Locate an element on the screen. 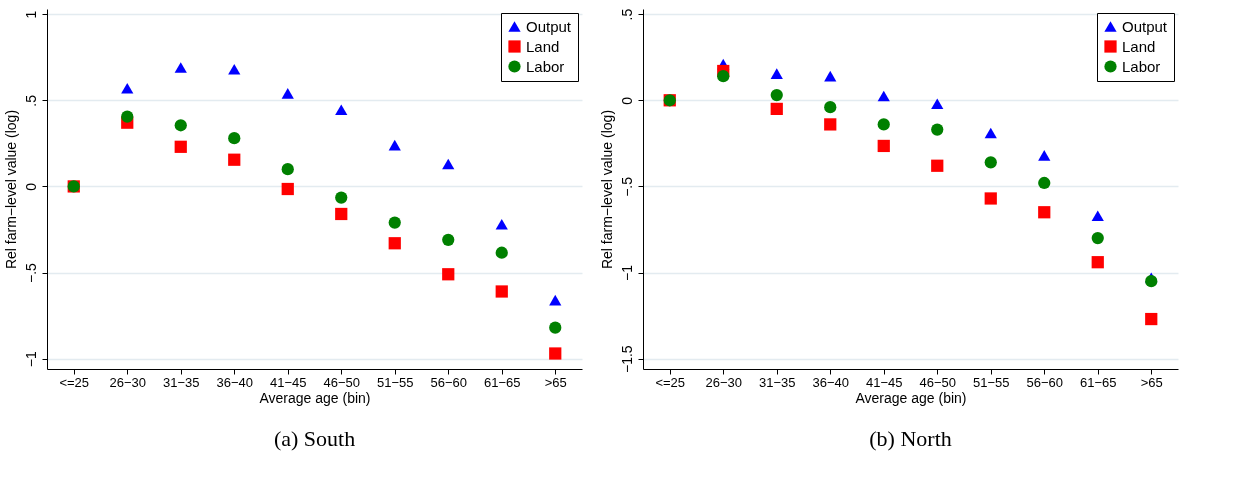 The width and height of the screenshot is (1240, 487). y-tick-label: 1 is located at coordinates (30, 14).